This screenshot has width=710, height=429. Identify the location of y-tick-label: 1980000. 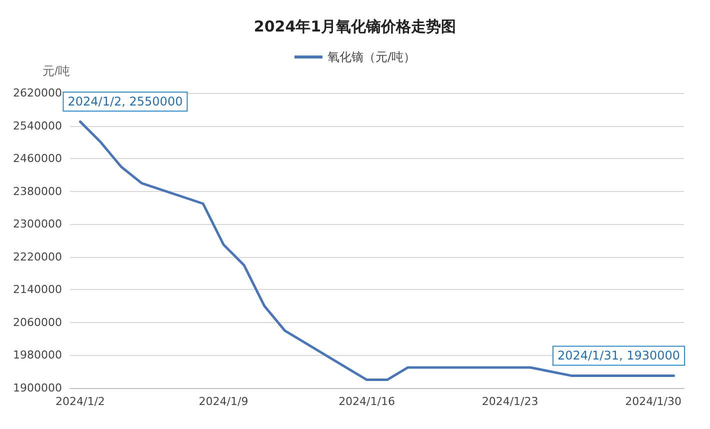
(37, 355).